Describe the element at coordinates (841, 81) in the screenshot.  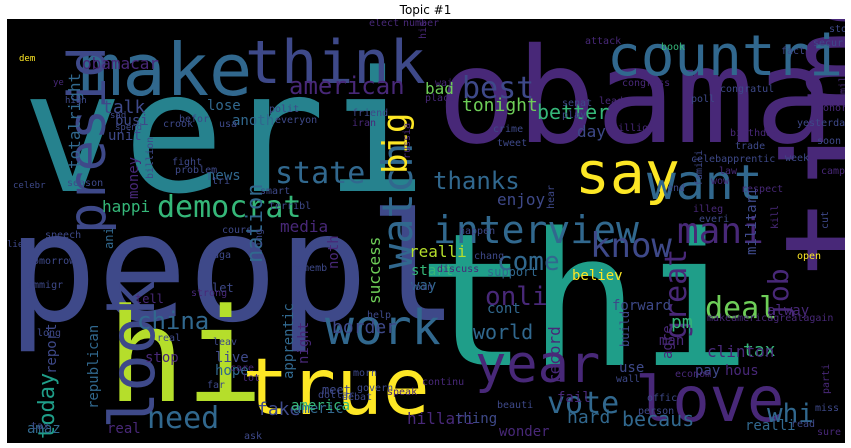
I see `cloud-word: mile` at that location.